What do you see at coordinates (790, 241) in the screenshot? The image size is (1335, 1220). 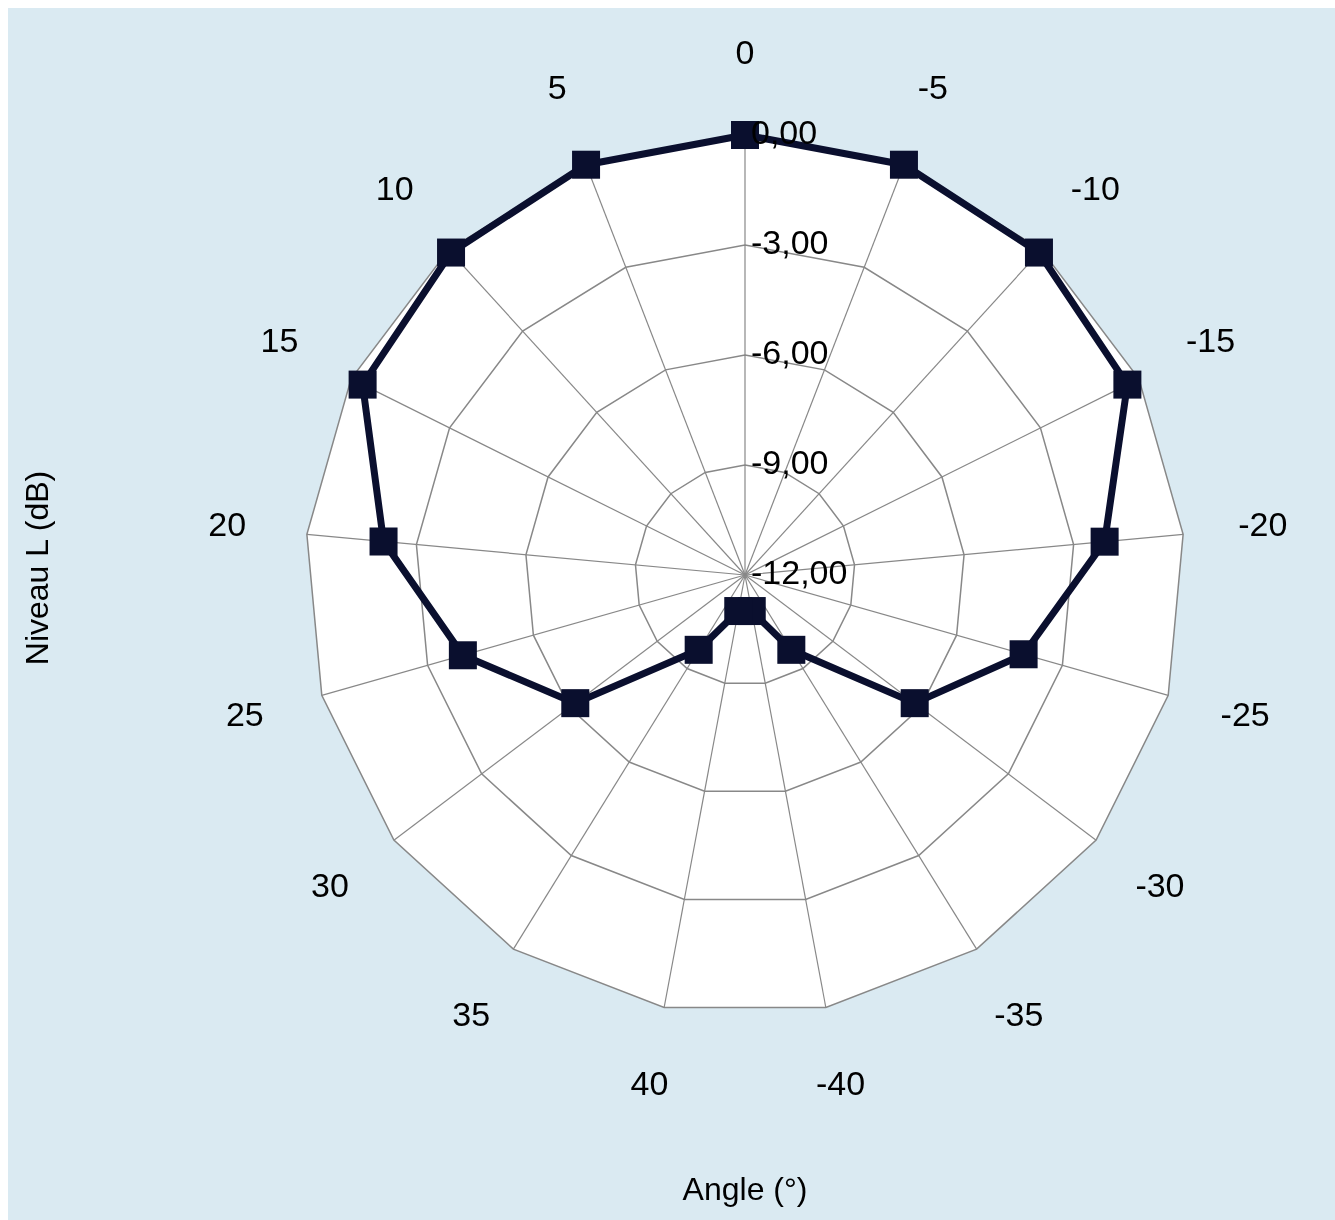 I see `y-tick-label: -3,00` at bounding box center [790, 241].